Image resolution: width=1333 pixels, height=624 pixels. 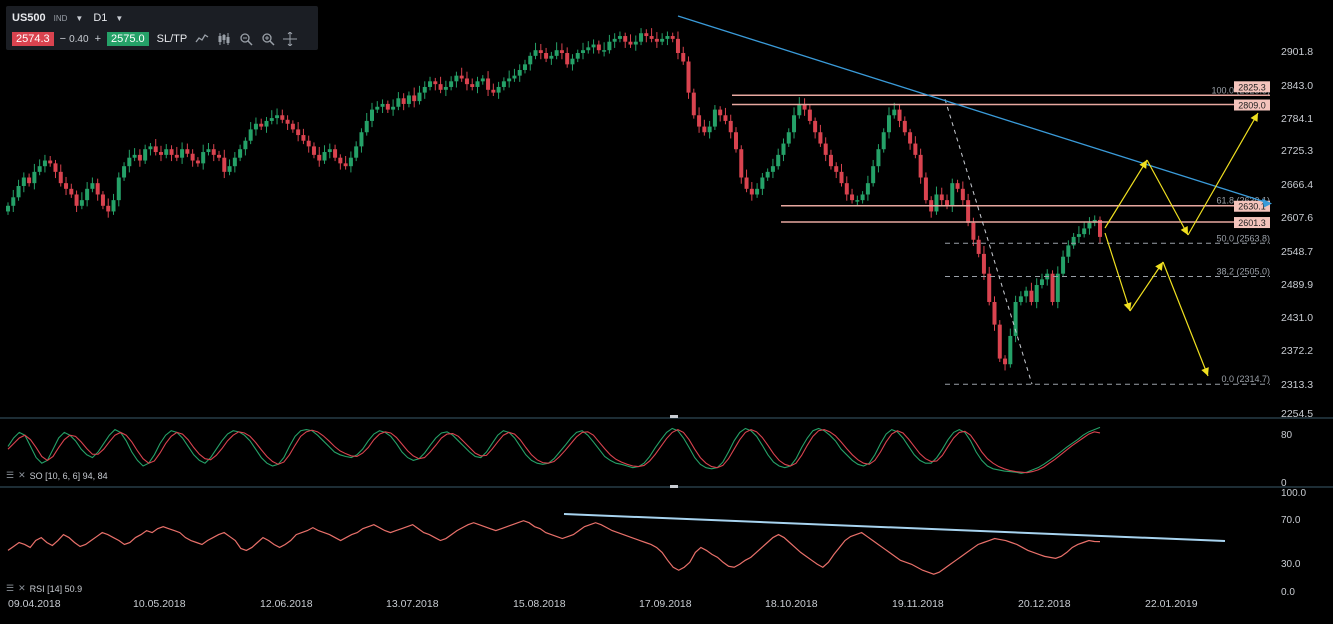 What do you see at coordinates (554, 450) in the screenshot?
I see `stochastic-line-%K` at bounding box center [554, 450].